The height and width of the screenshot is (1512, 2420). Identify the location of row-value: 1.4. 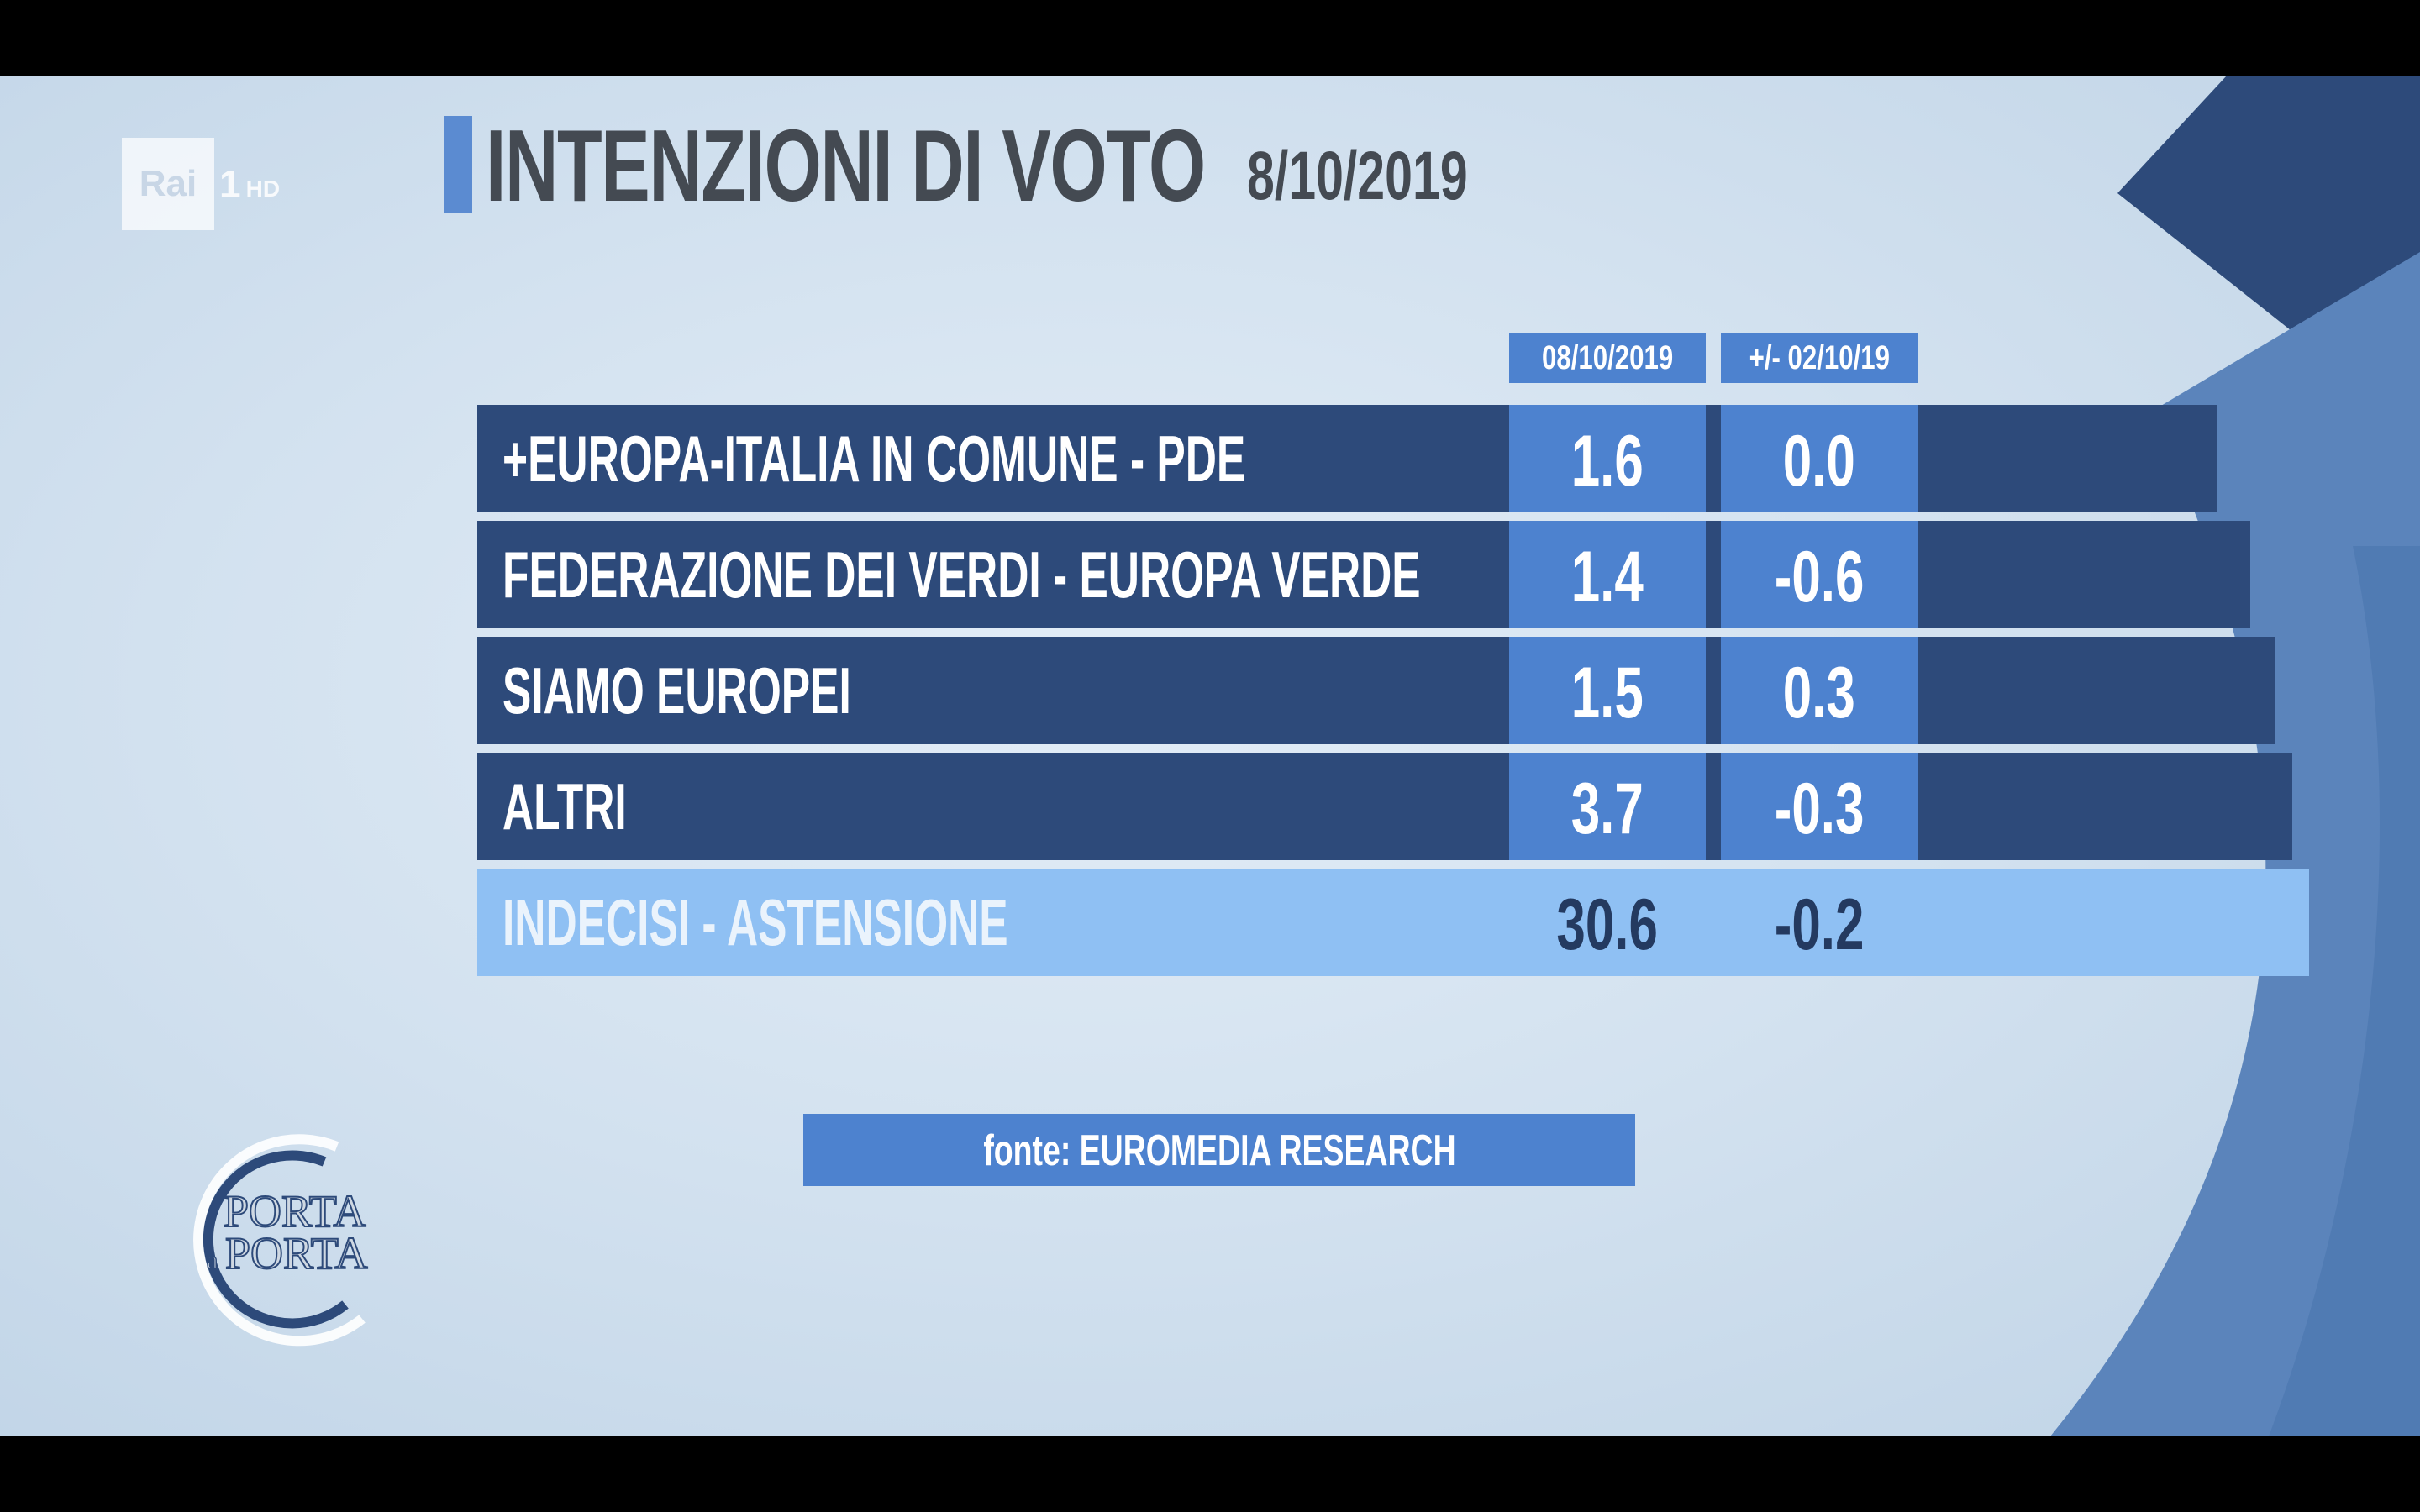
(1607, 574).